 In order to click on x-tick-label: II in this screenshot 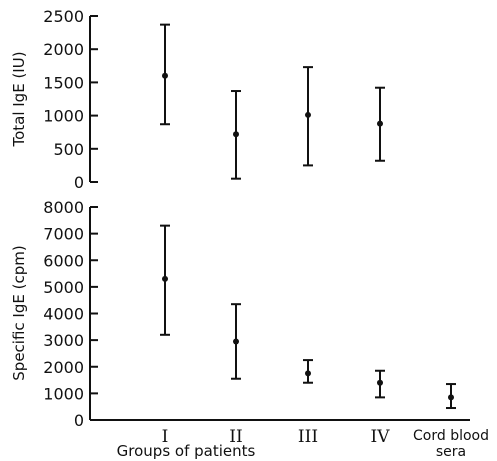, I will do `click(235, 437)`.